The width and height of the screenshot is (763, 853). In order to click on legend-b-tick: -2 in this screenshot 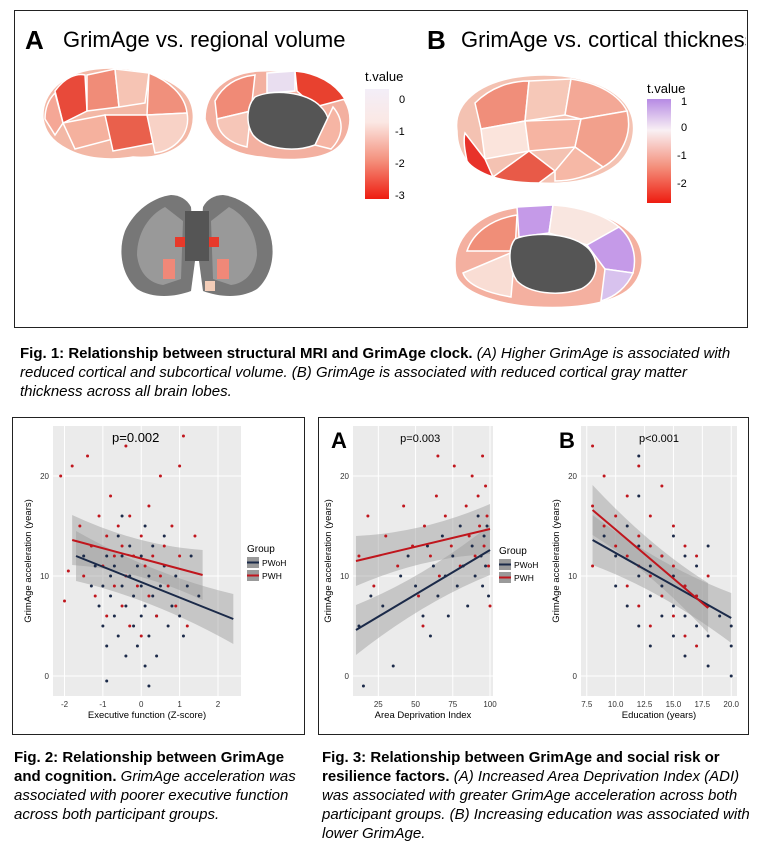, I will do `click(682, 184)`.